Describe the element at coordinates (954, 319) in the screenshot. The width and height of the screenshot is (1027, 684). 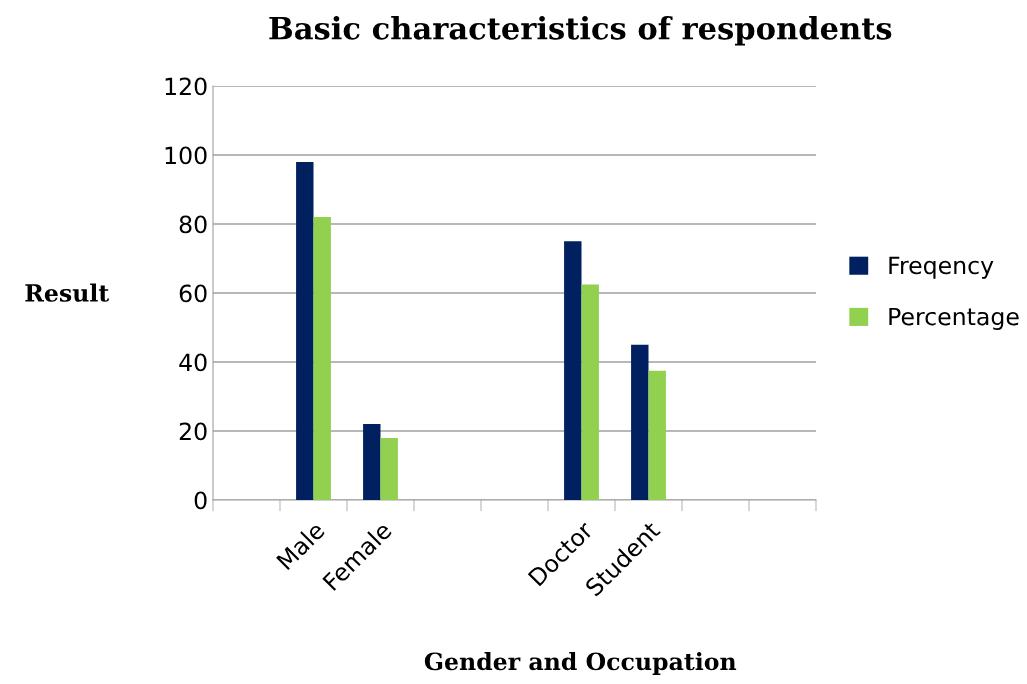
I see `legend-label: Percentage` at that location.